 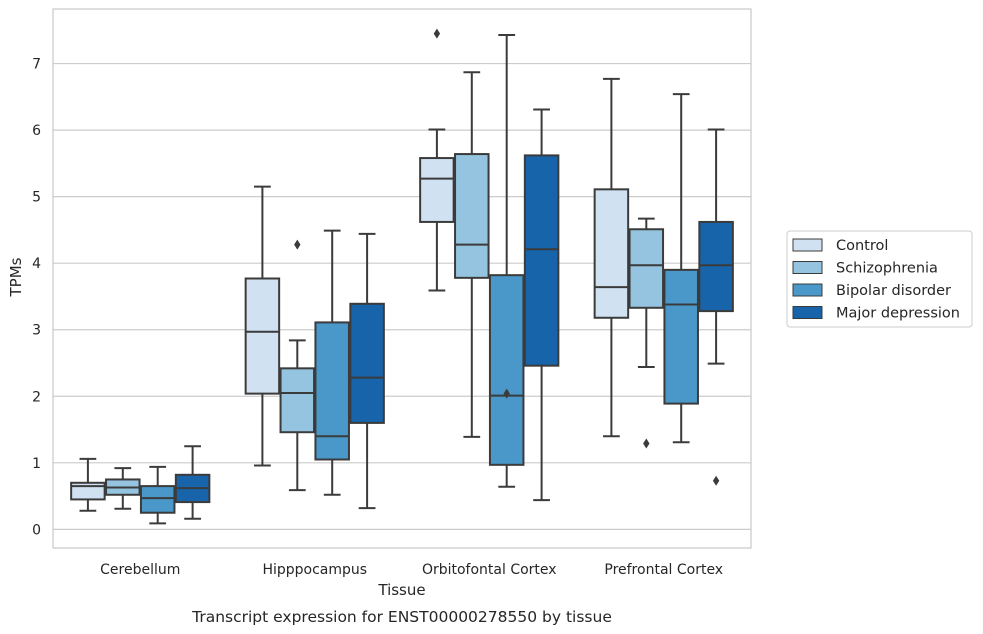 What do you see at coordinates (898, 314) in the screenshot?
I see `legend-label: Major depression` at bounding box center [898, 314].